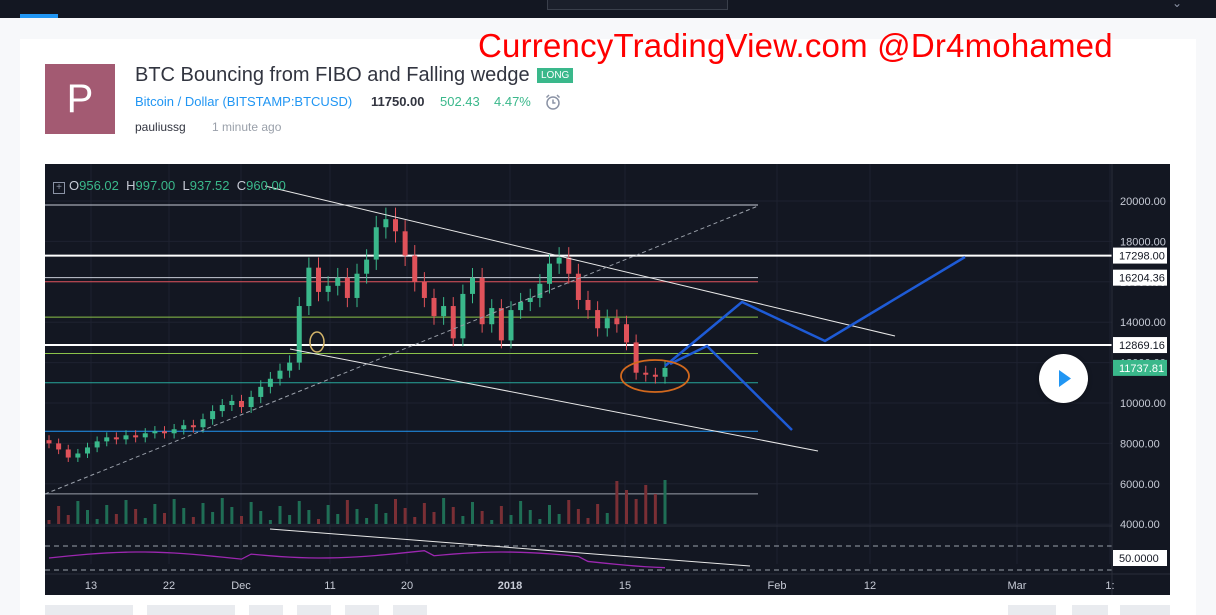 This screenshot has width=1216, height=615. What do you see at coordinates (247, 127) in the screenshot?
I see `publish-time: 1 minute ago` at bounding box center [247, 127].